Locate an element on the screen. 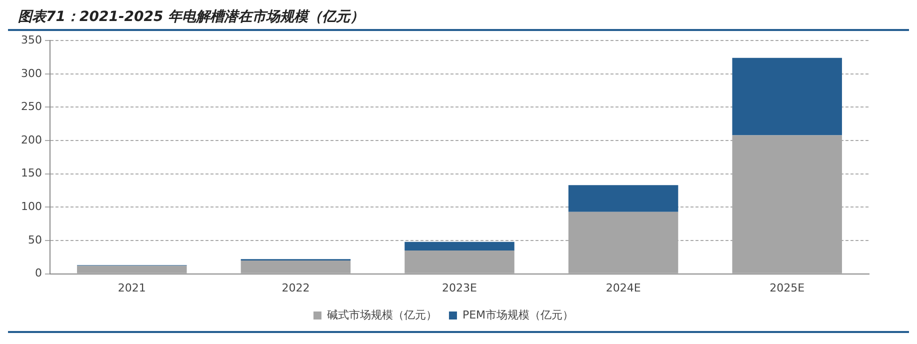 Image resolution: width=917 pixels, height=344 pixels. x-tick-label: 2021 is located at coordinates (132, 287).